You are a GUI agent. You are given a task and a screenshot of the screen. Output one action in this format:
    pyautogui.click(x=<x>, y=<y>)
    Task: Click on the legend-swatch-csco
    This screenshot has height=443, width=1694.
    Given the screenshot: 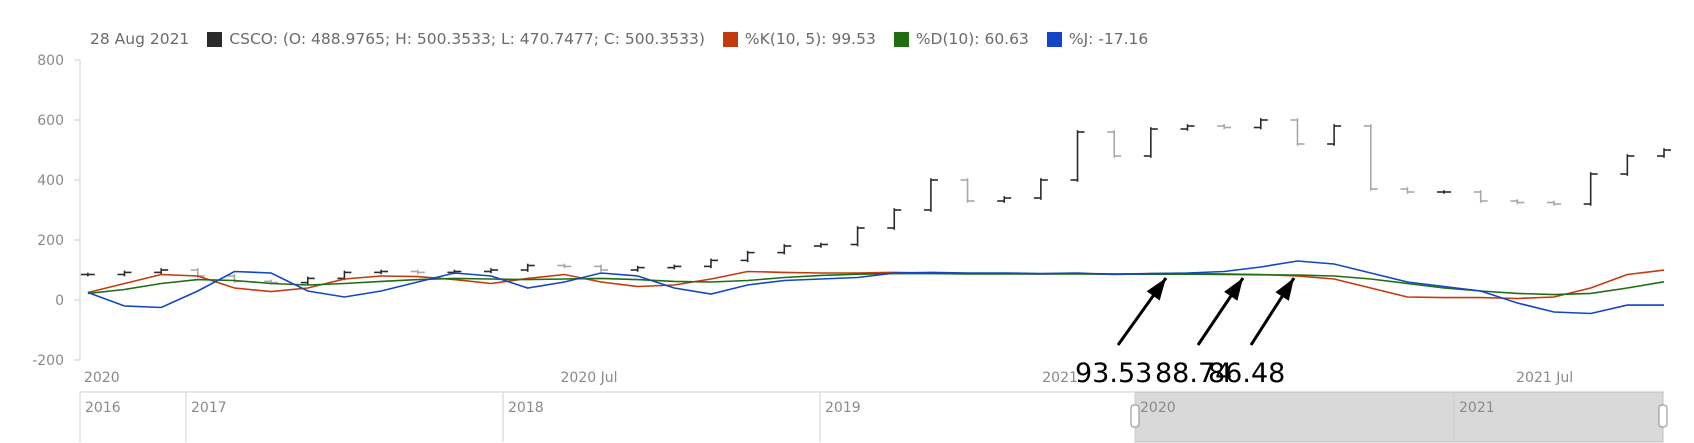 What is the action you would take?
    pyautogui.click(x=215, y=39)
    